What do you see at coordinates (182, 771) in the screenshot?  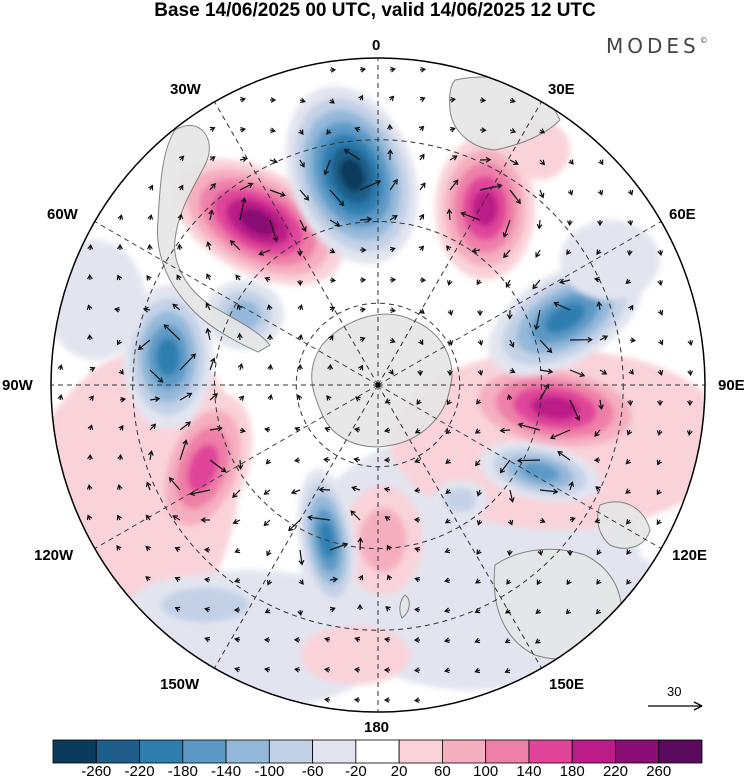 I see `colorbar-tick-label: -180` at bounding box center [182, 771].